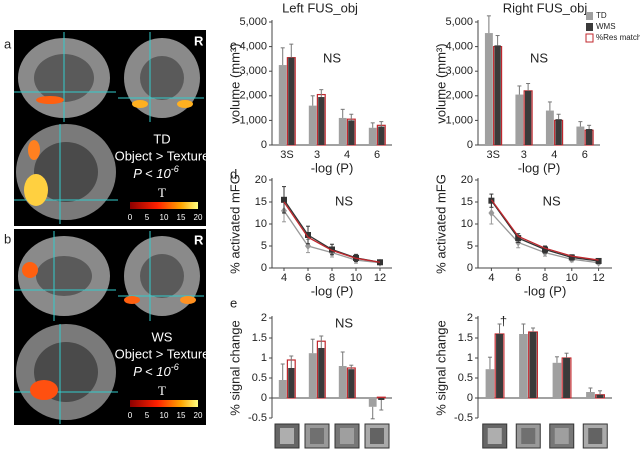 Image resolution: width=640 pixels, height=451 pixels. Describe the element at coordinates (259, 378) in the screenshot. I see `y-tick-label: 0.5` at that location.